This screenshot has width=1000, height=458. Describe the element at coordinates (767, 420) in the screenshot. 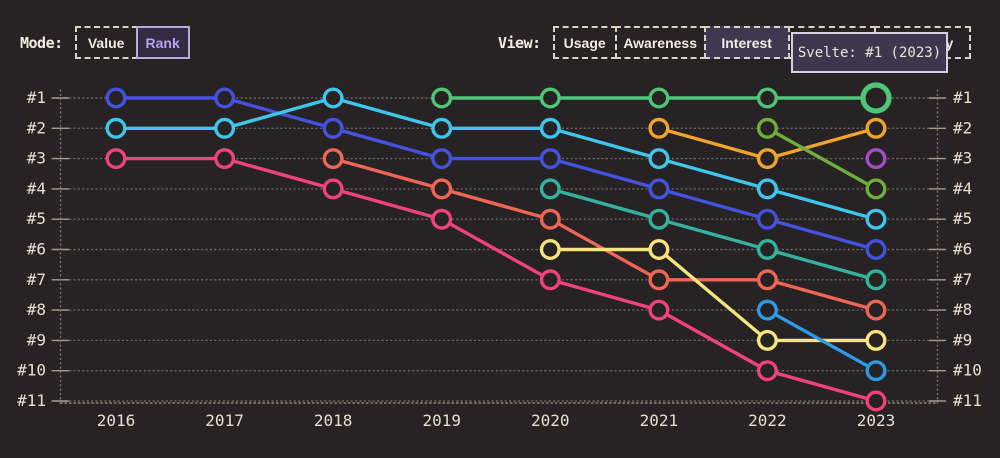

I see `year-label-2022: 2022` at that location.